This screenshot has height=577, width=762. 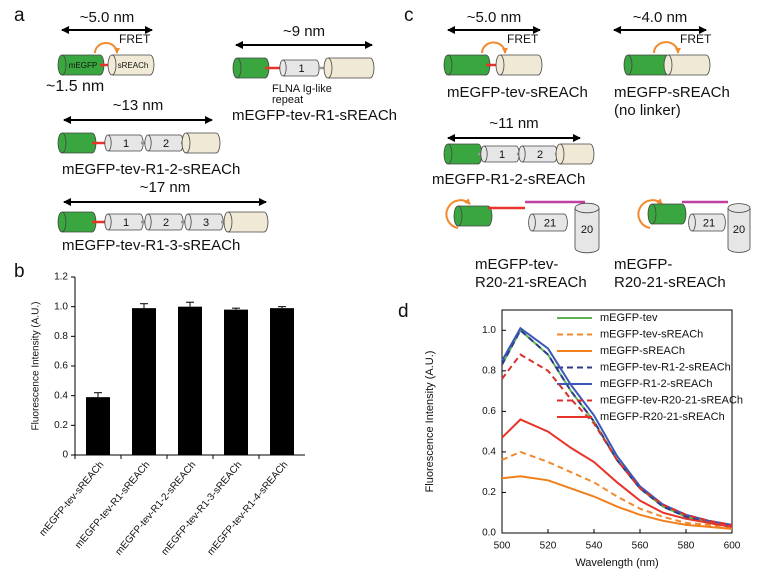 What do you see at coordinates (662, 417) in the screenshot?
I see `legend-label: mEGFP-R20-21-sREACh` at bounding box center [662, 417].